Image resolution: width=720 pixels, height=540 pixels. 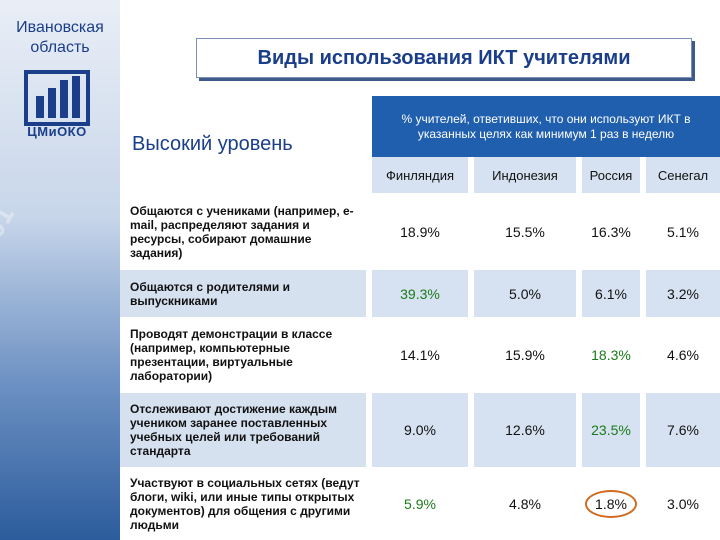 What do you see at coordinates (243, 293) in the screenshot?
I see `row-label: Общаются с родителями и выпускниками` at bounding box center [243, 293].